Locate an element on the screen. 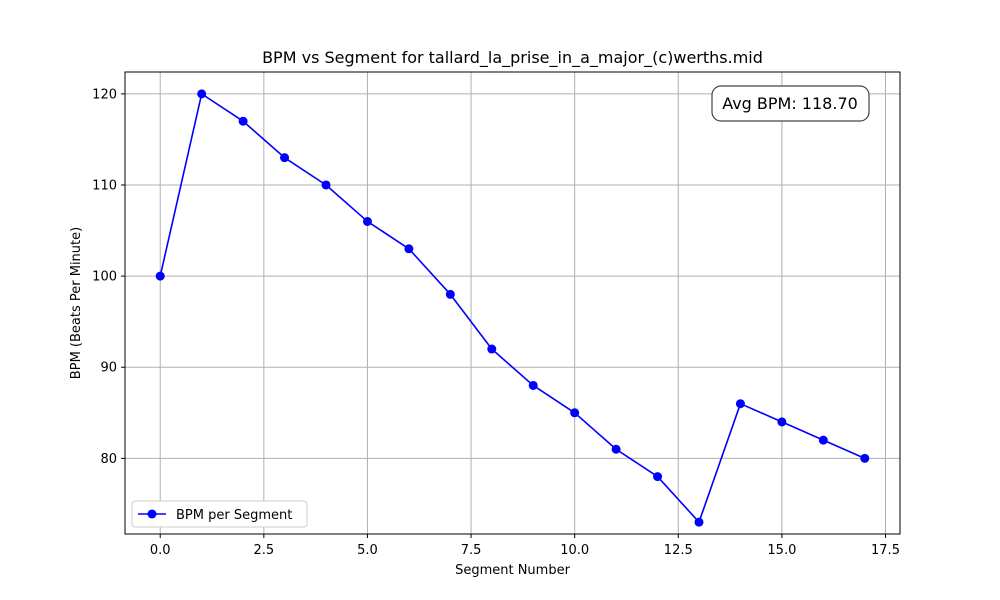 The image size is (1000, 600). legend-frame is located at coordinates (219, 514).